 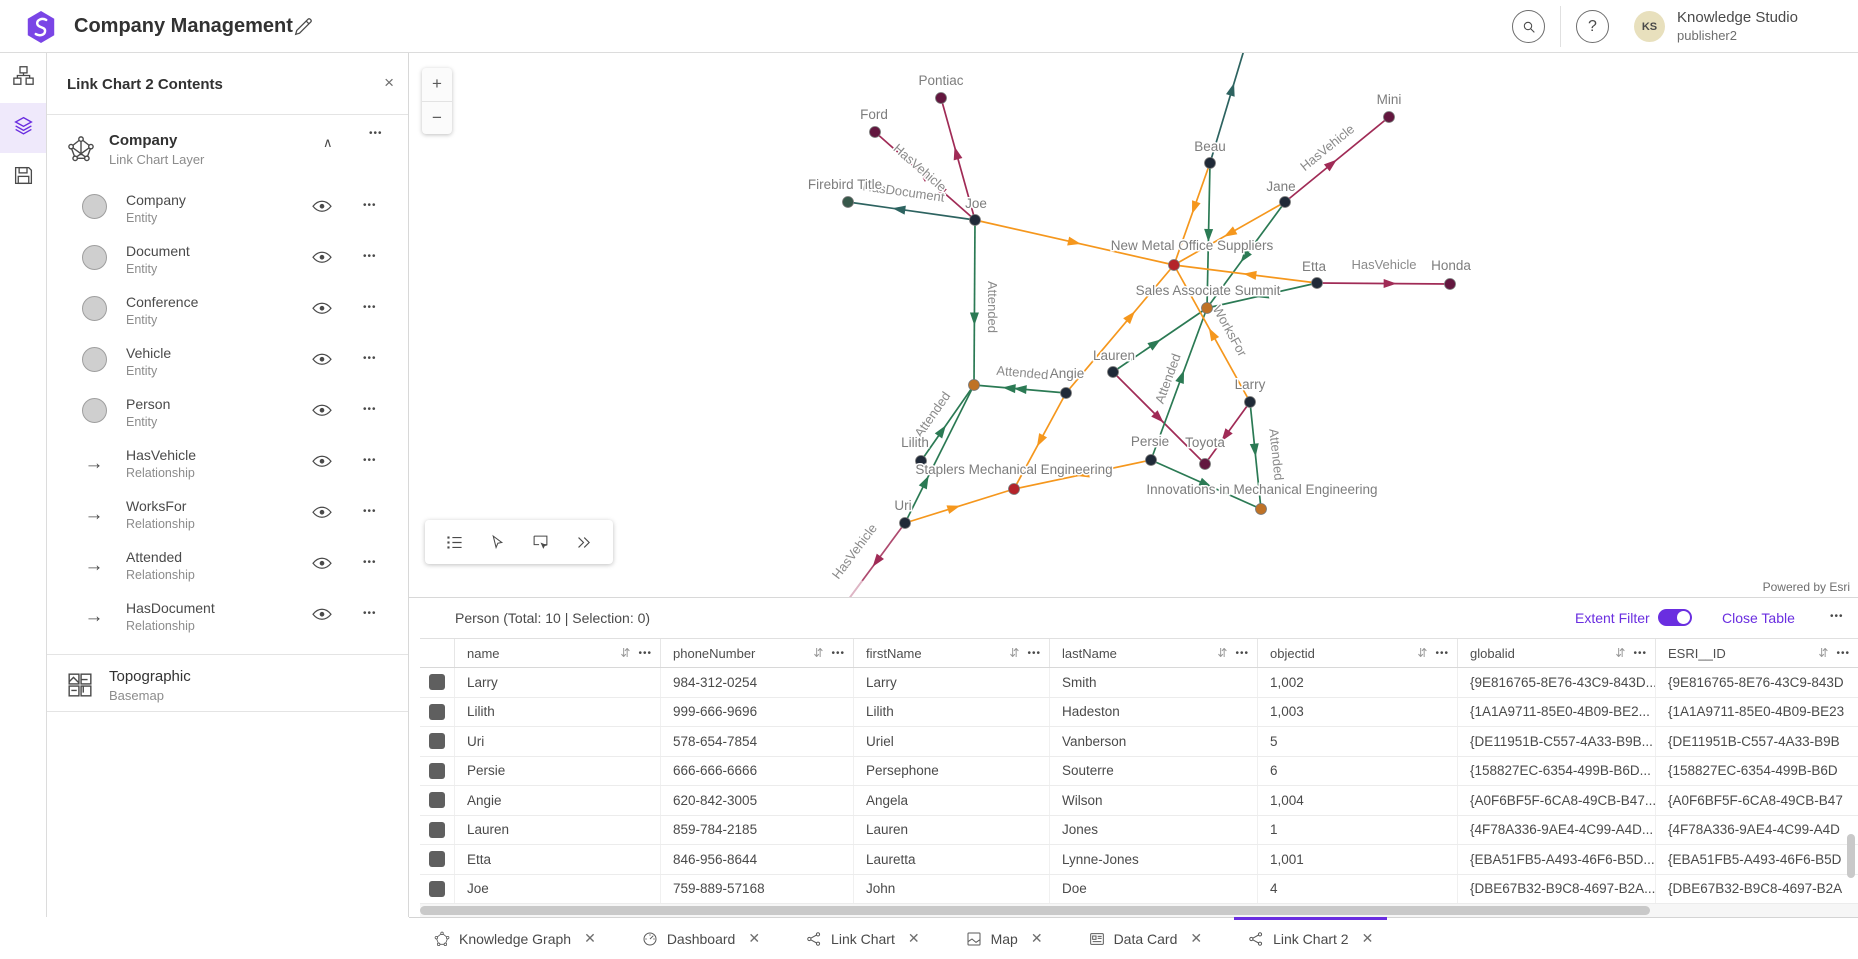 I want to click on node-person-joe, so click(x=975, y=220).